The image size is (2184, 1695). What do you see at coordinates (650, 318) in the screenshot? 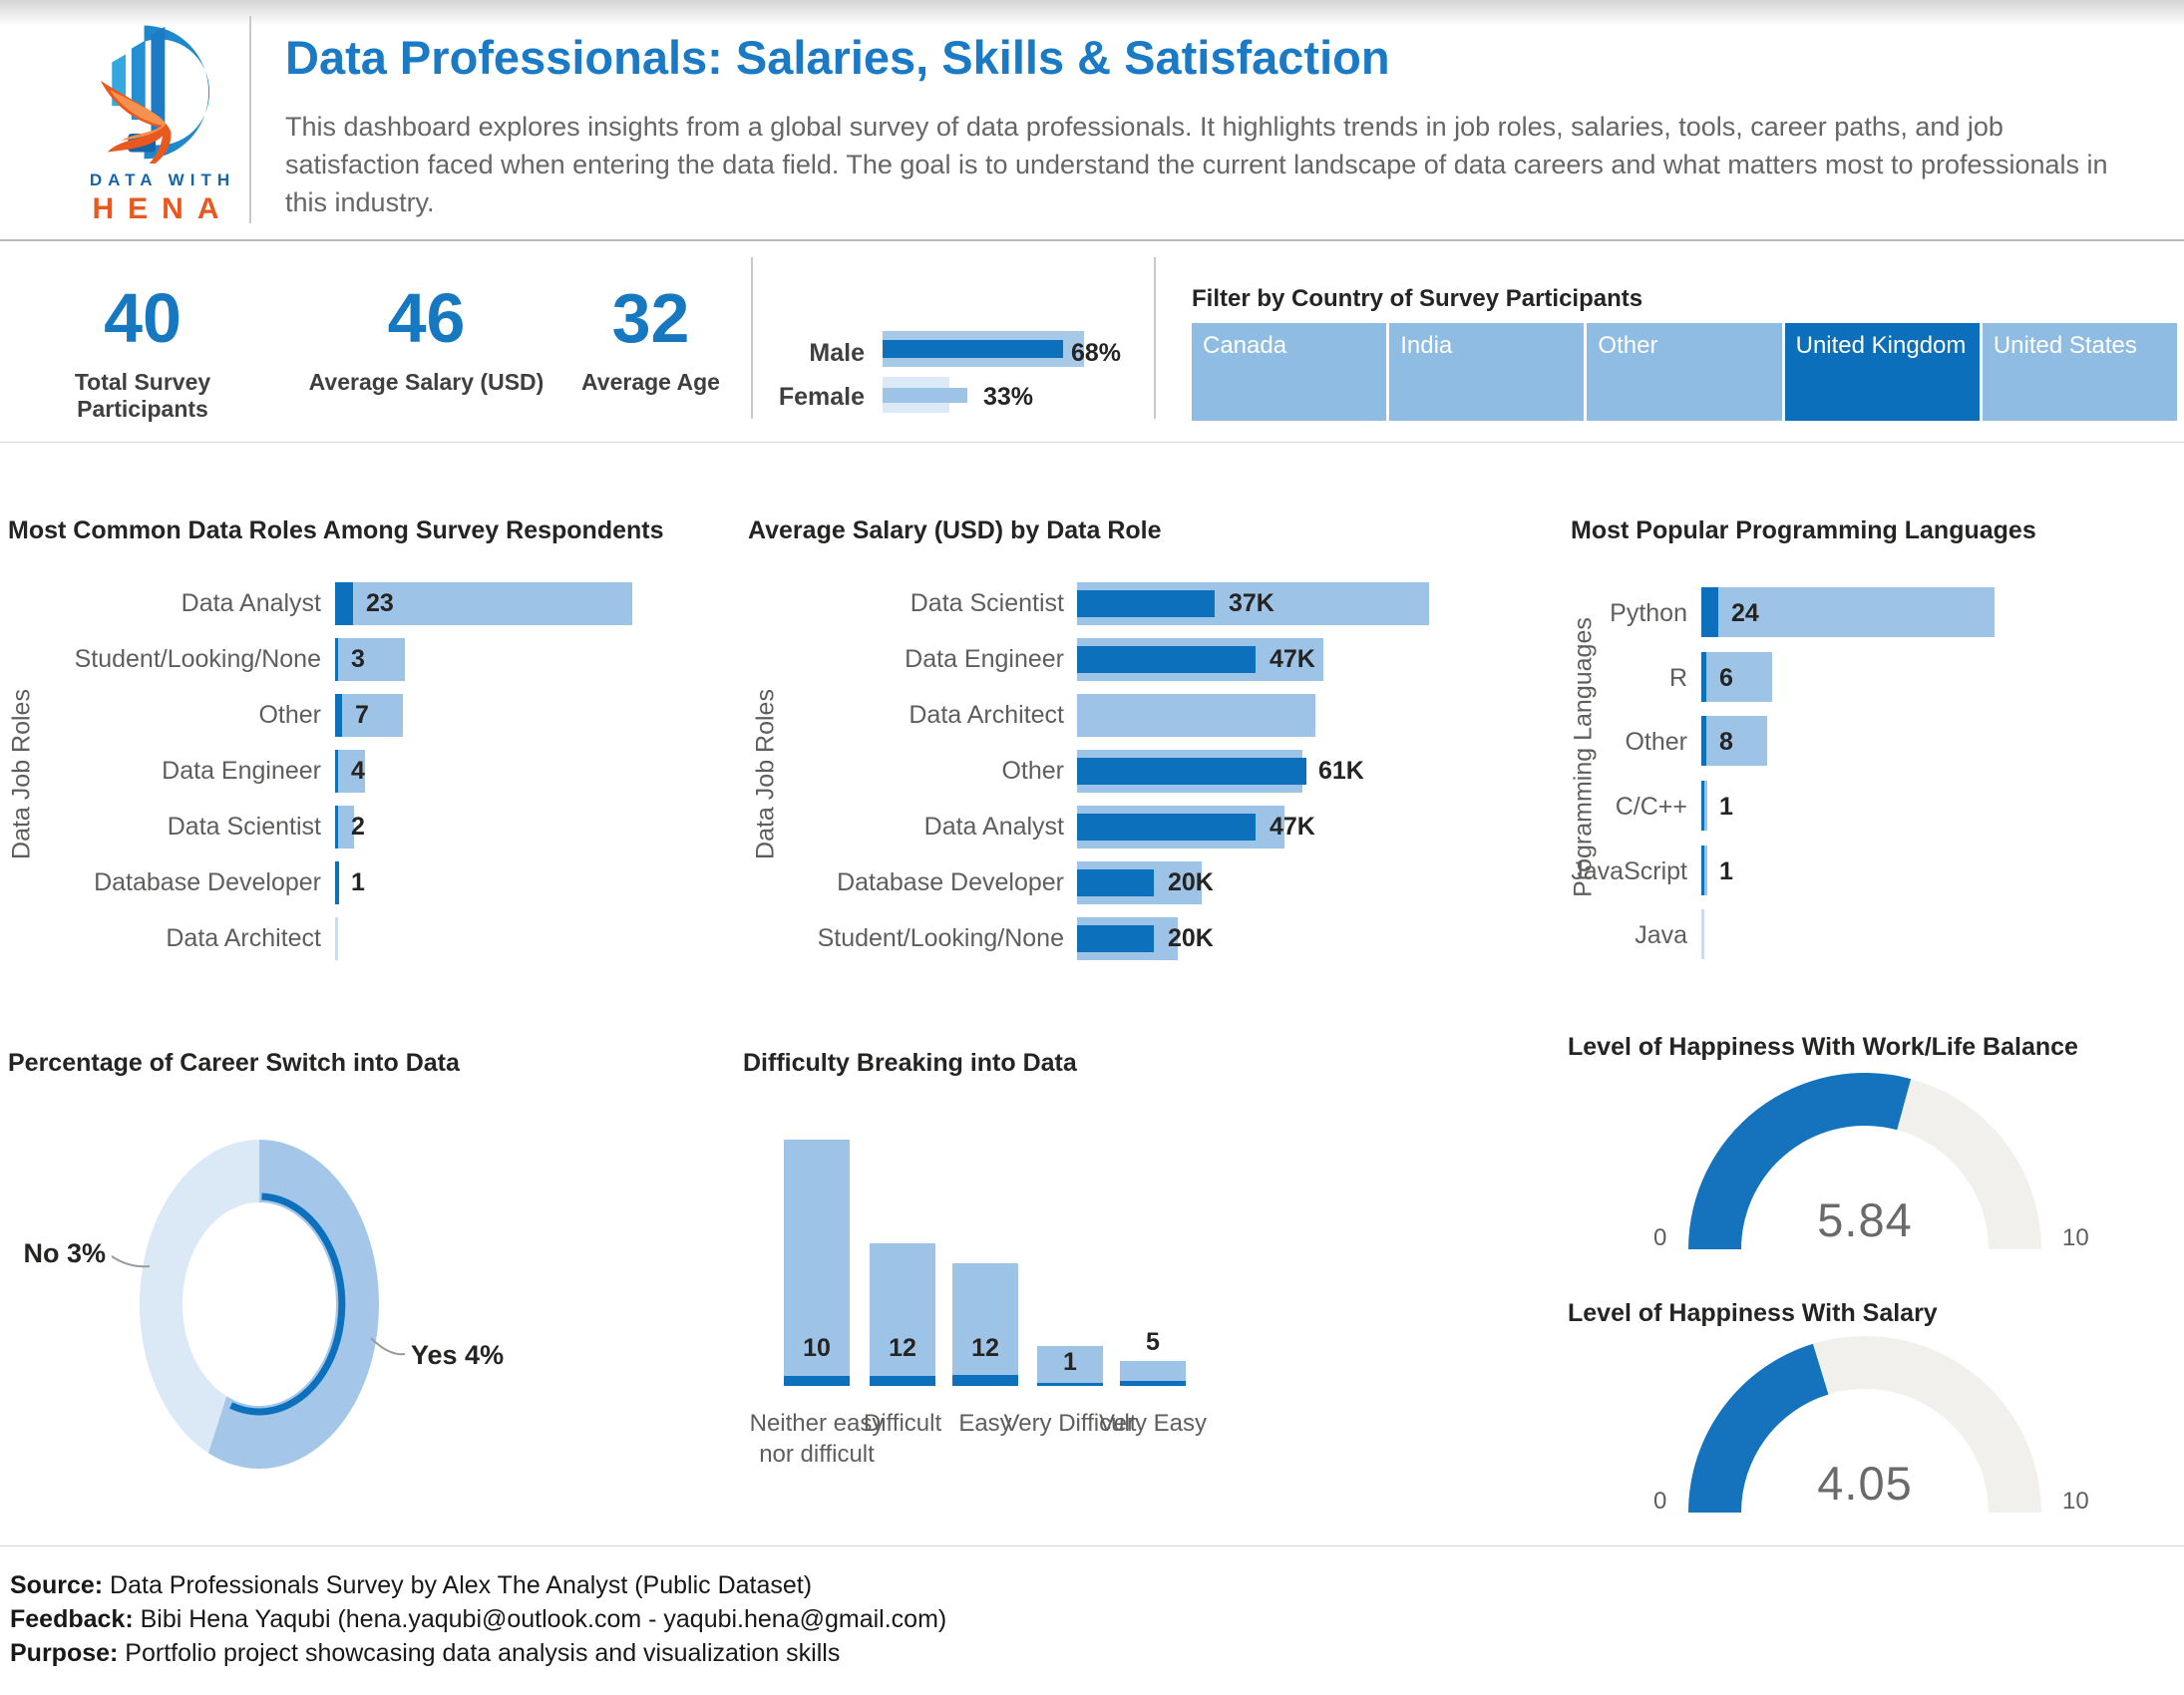
I see `kpi-average-age-value: 32` at bounding box center [650, 318].